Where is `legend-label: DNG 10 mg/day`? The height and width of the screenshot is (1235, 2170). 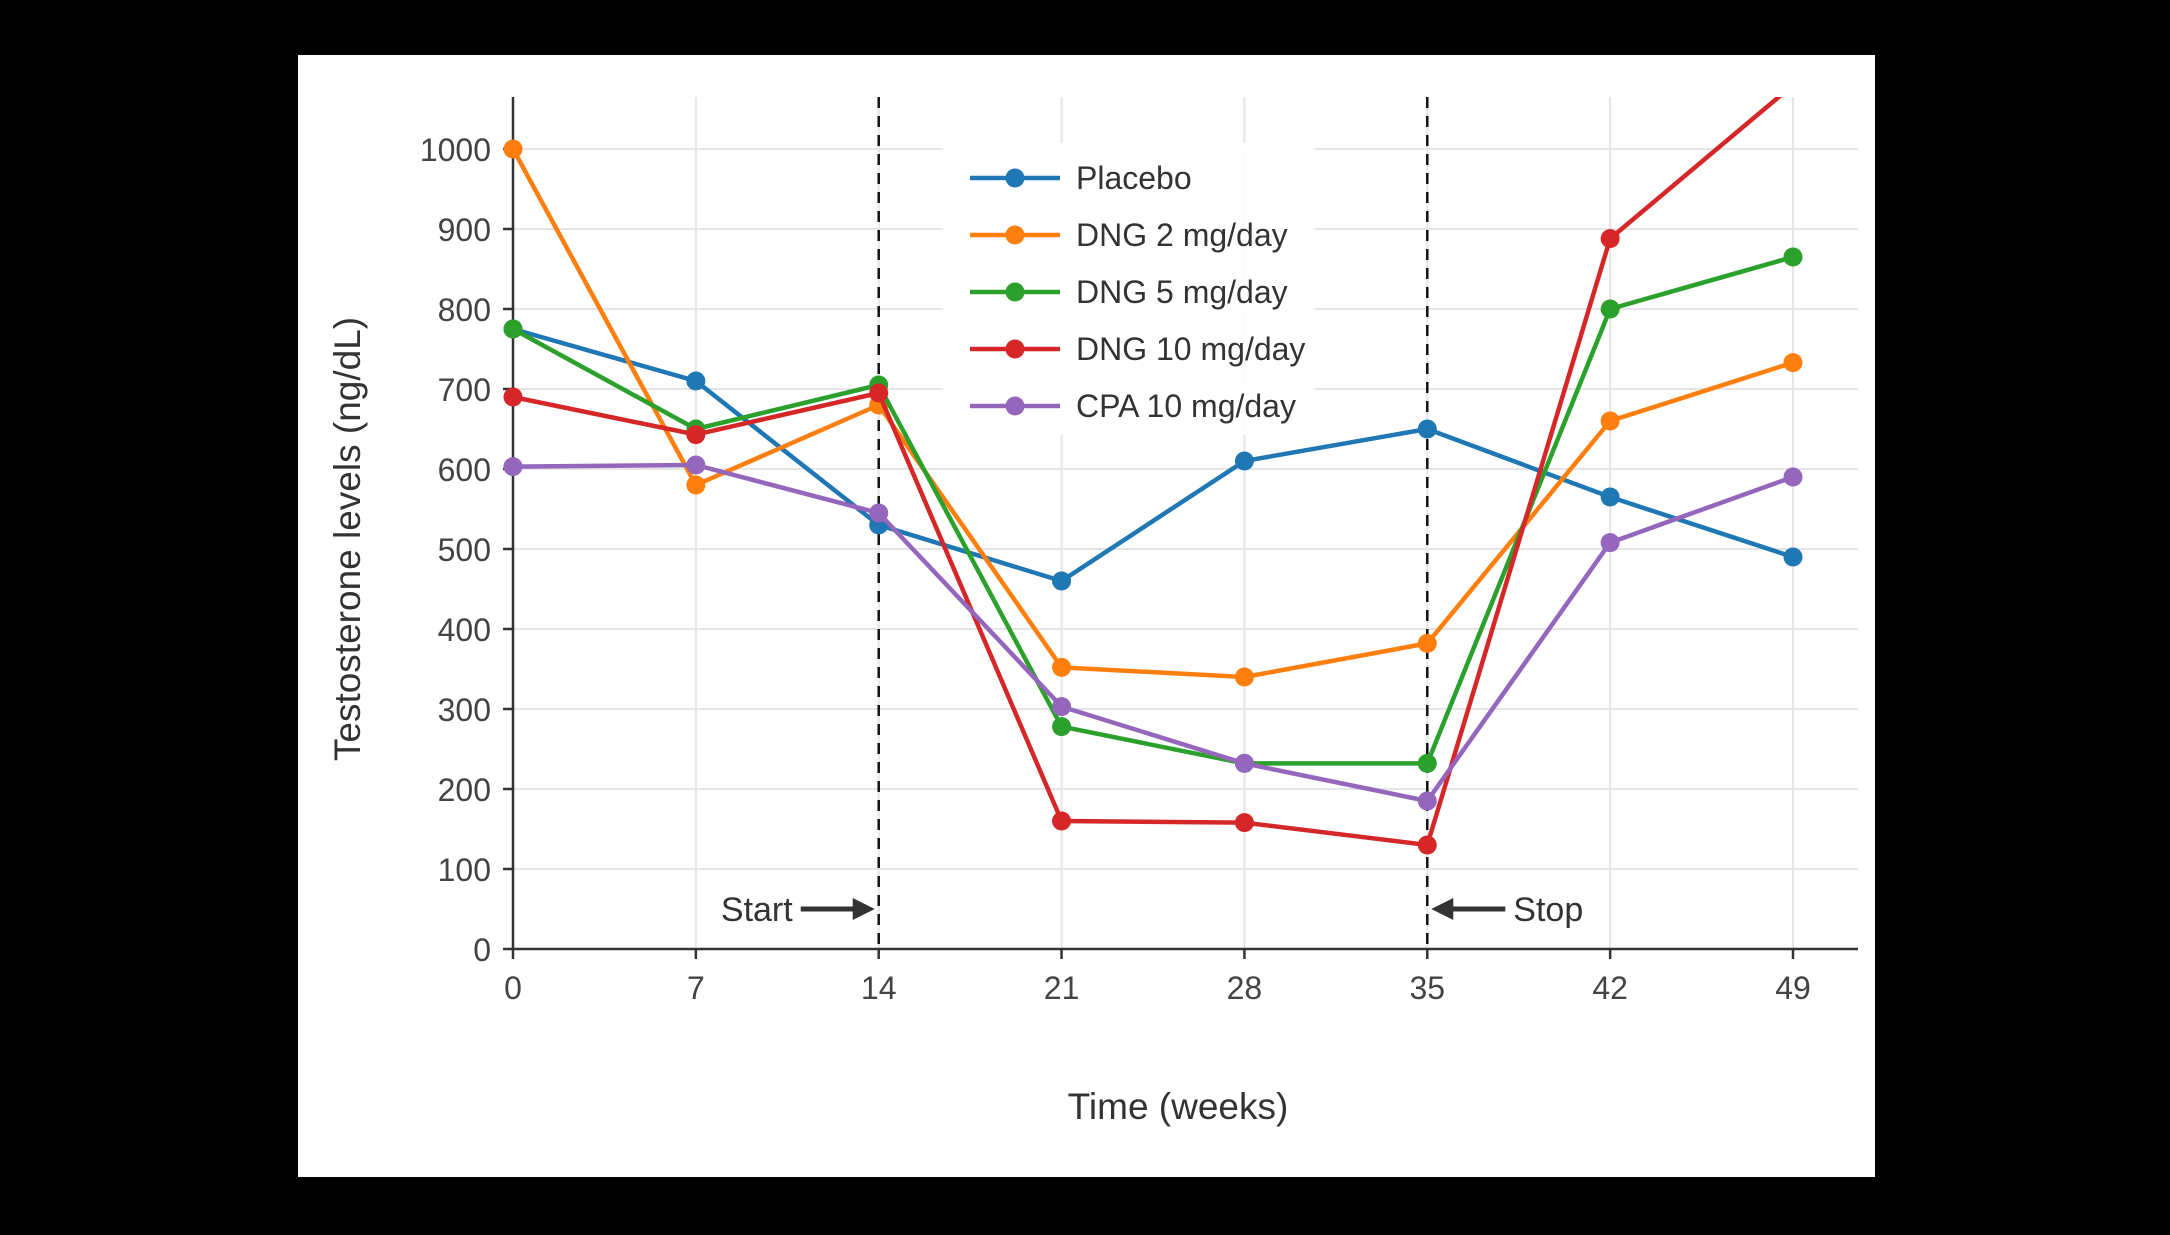 legend-label: DNG 10 mg/day is located at coordinates (1190, 349).